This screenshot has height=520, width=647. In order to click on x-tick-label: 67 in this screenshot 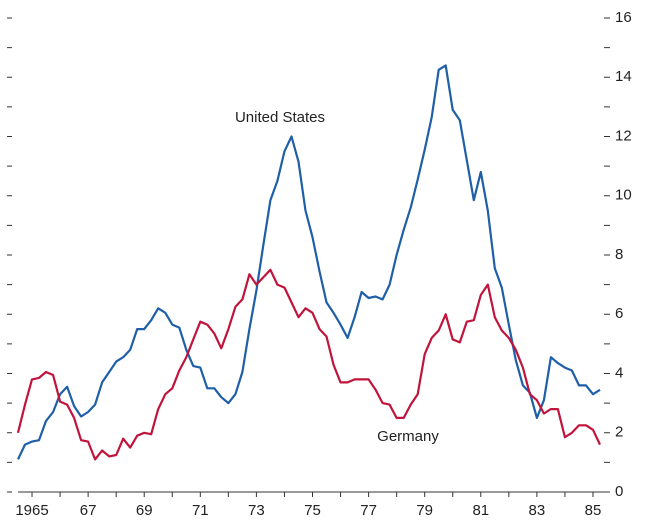, I will do `click(88, 510)`.